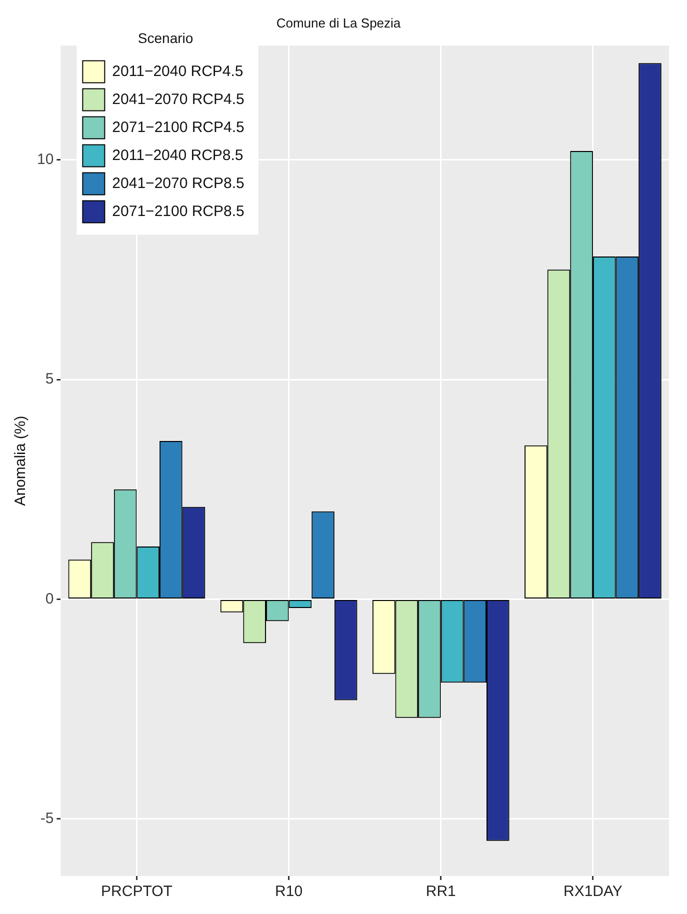 This screenshot has height=914, width=687. What do you see at coordinates (178, 127) in the screenshot?
I see `legend-label: 2071−2100 RCP4.5` at bounding box center [178, 127].